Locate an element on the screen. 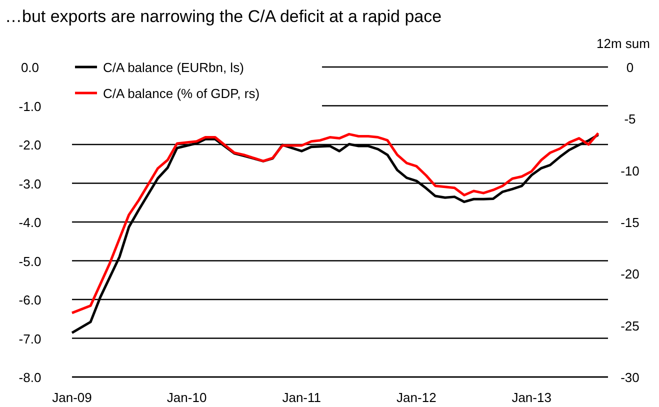 Image resolution: width=659 pixels, height=407 pixels. y-tick-label: 0.0 is located at coordinates (30, 67).